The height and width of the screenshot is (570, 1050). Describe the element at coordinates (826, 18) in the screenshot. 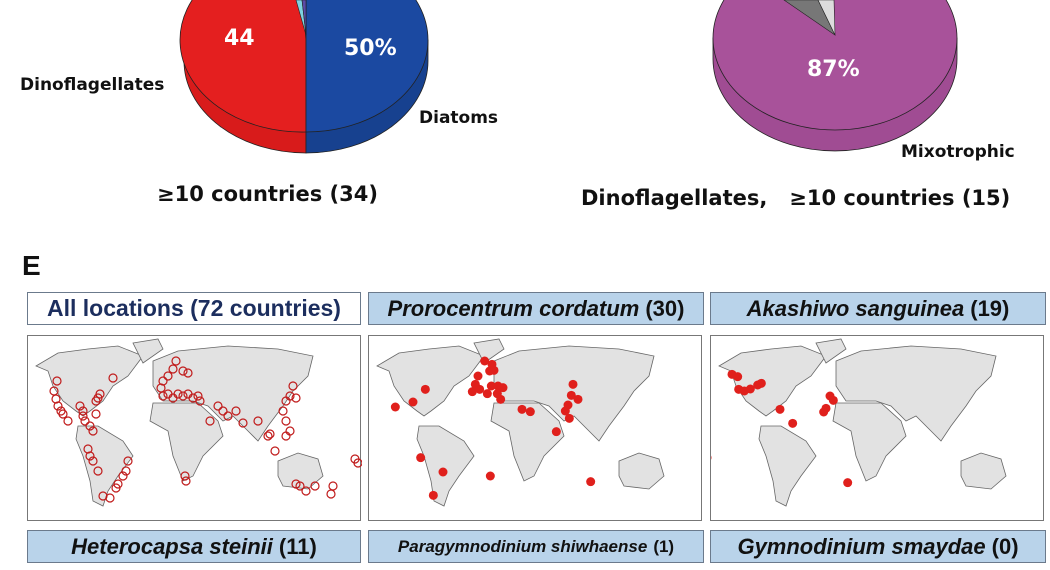

I see `pie-slice-other-light` at that location.